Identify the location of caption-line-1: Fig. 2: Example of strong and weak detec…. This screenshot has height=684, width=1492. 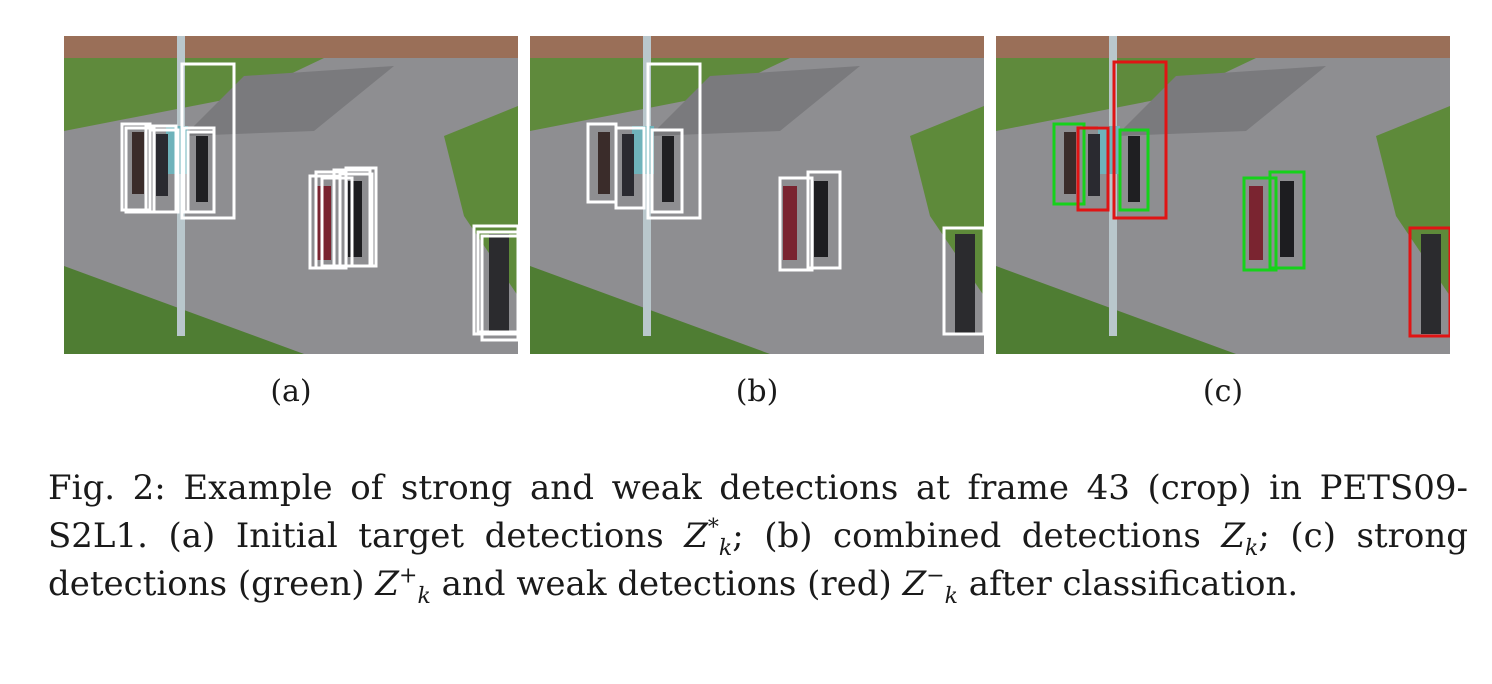
(758, 488).